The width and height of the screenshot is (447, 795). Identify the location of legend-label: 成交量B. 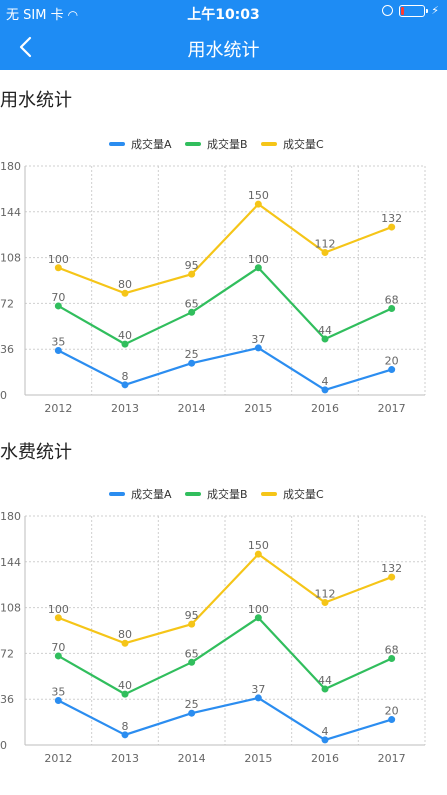
(227, 494).